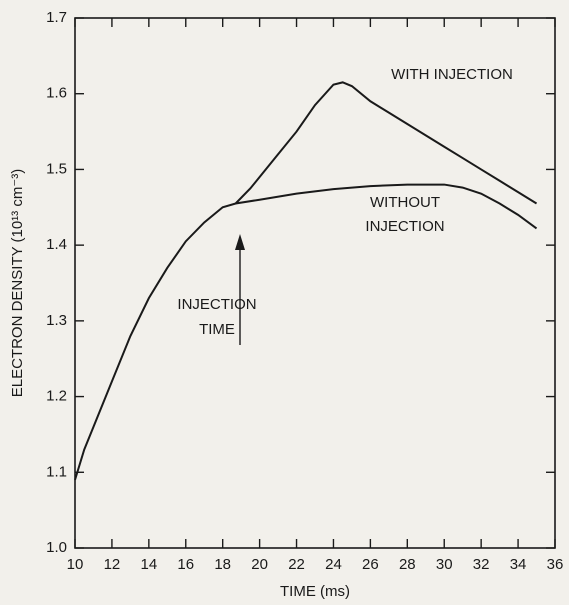 Image resolution: width=569 pixels, height=605 pixels. Describe the element at coordinates (296, 564) in the screenshot. I see `x-tick-label: 22` at that location.